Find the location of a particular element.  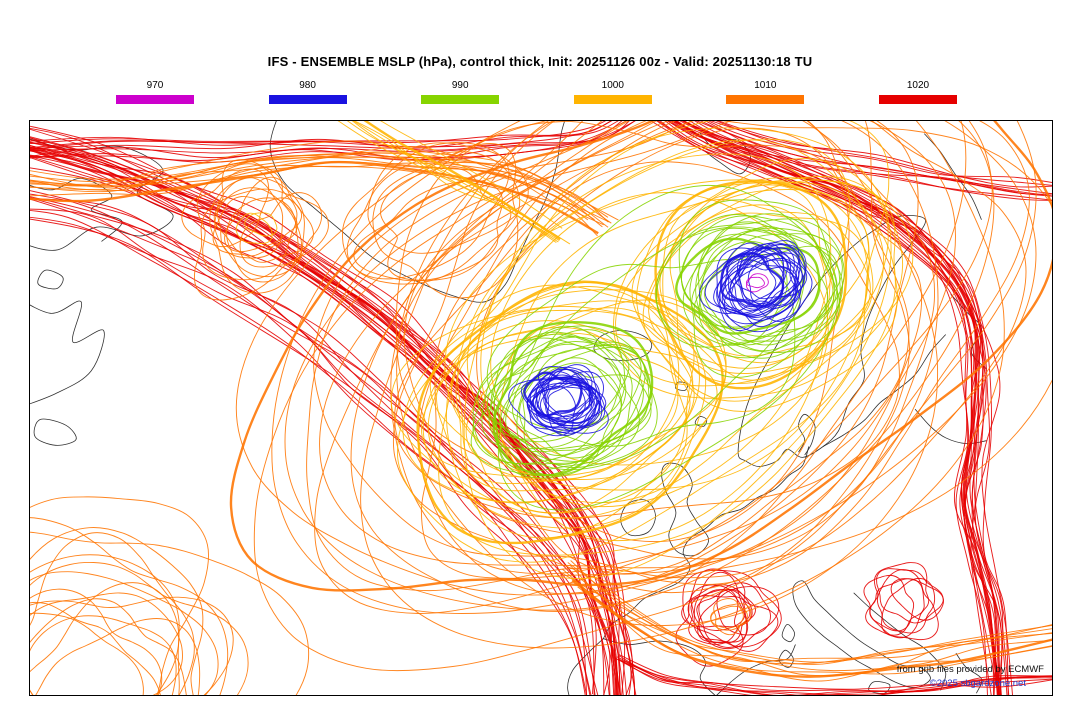

legend-item-1020: 1020 is located at coordinates (917, 92).